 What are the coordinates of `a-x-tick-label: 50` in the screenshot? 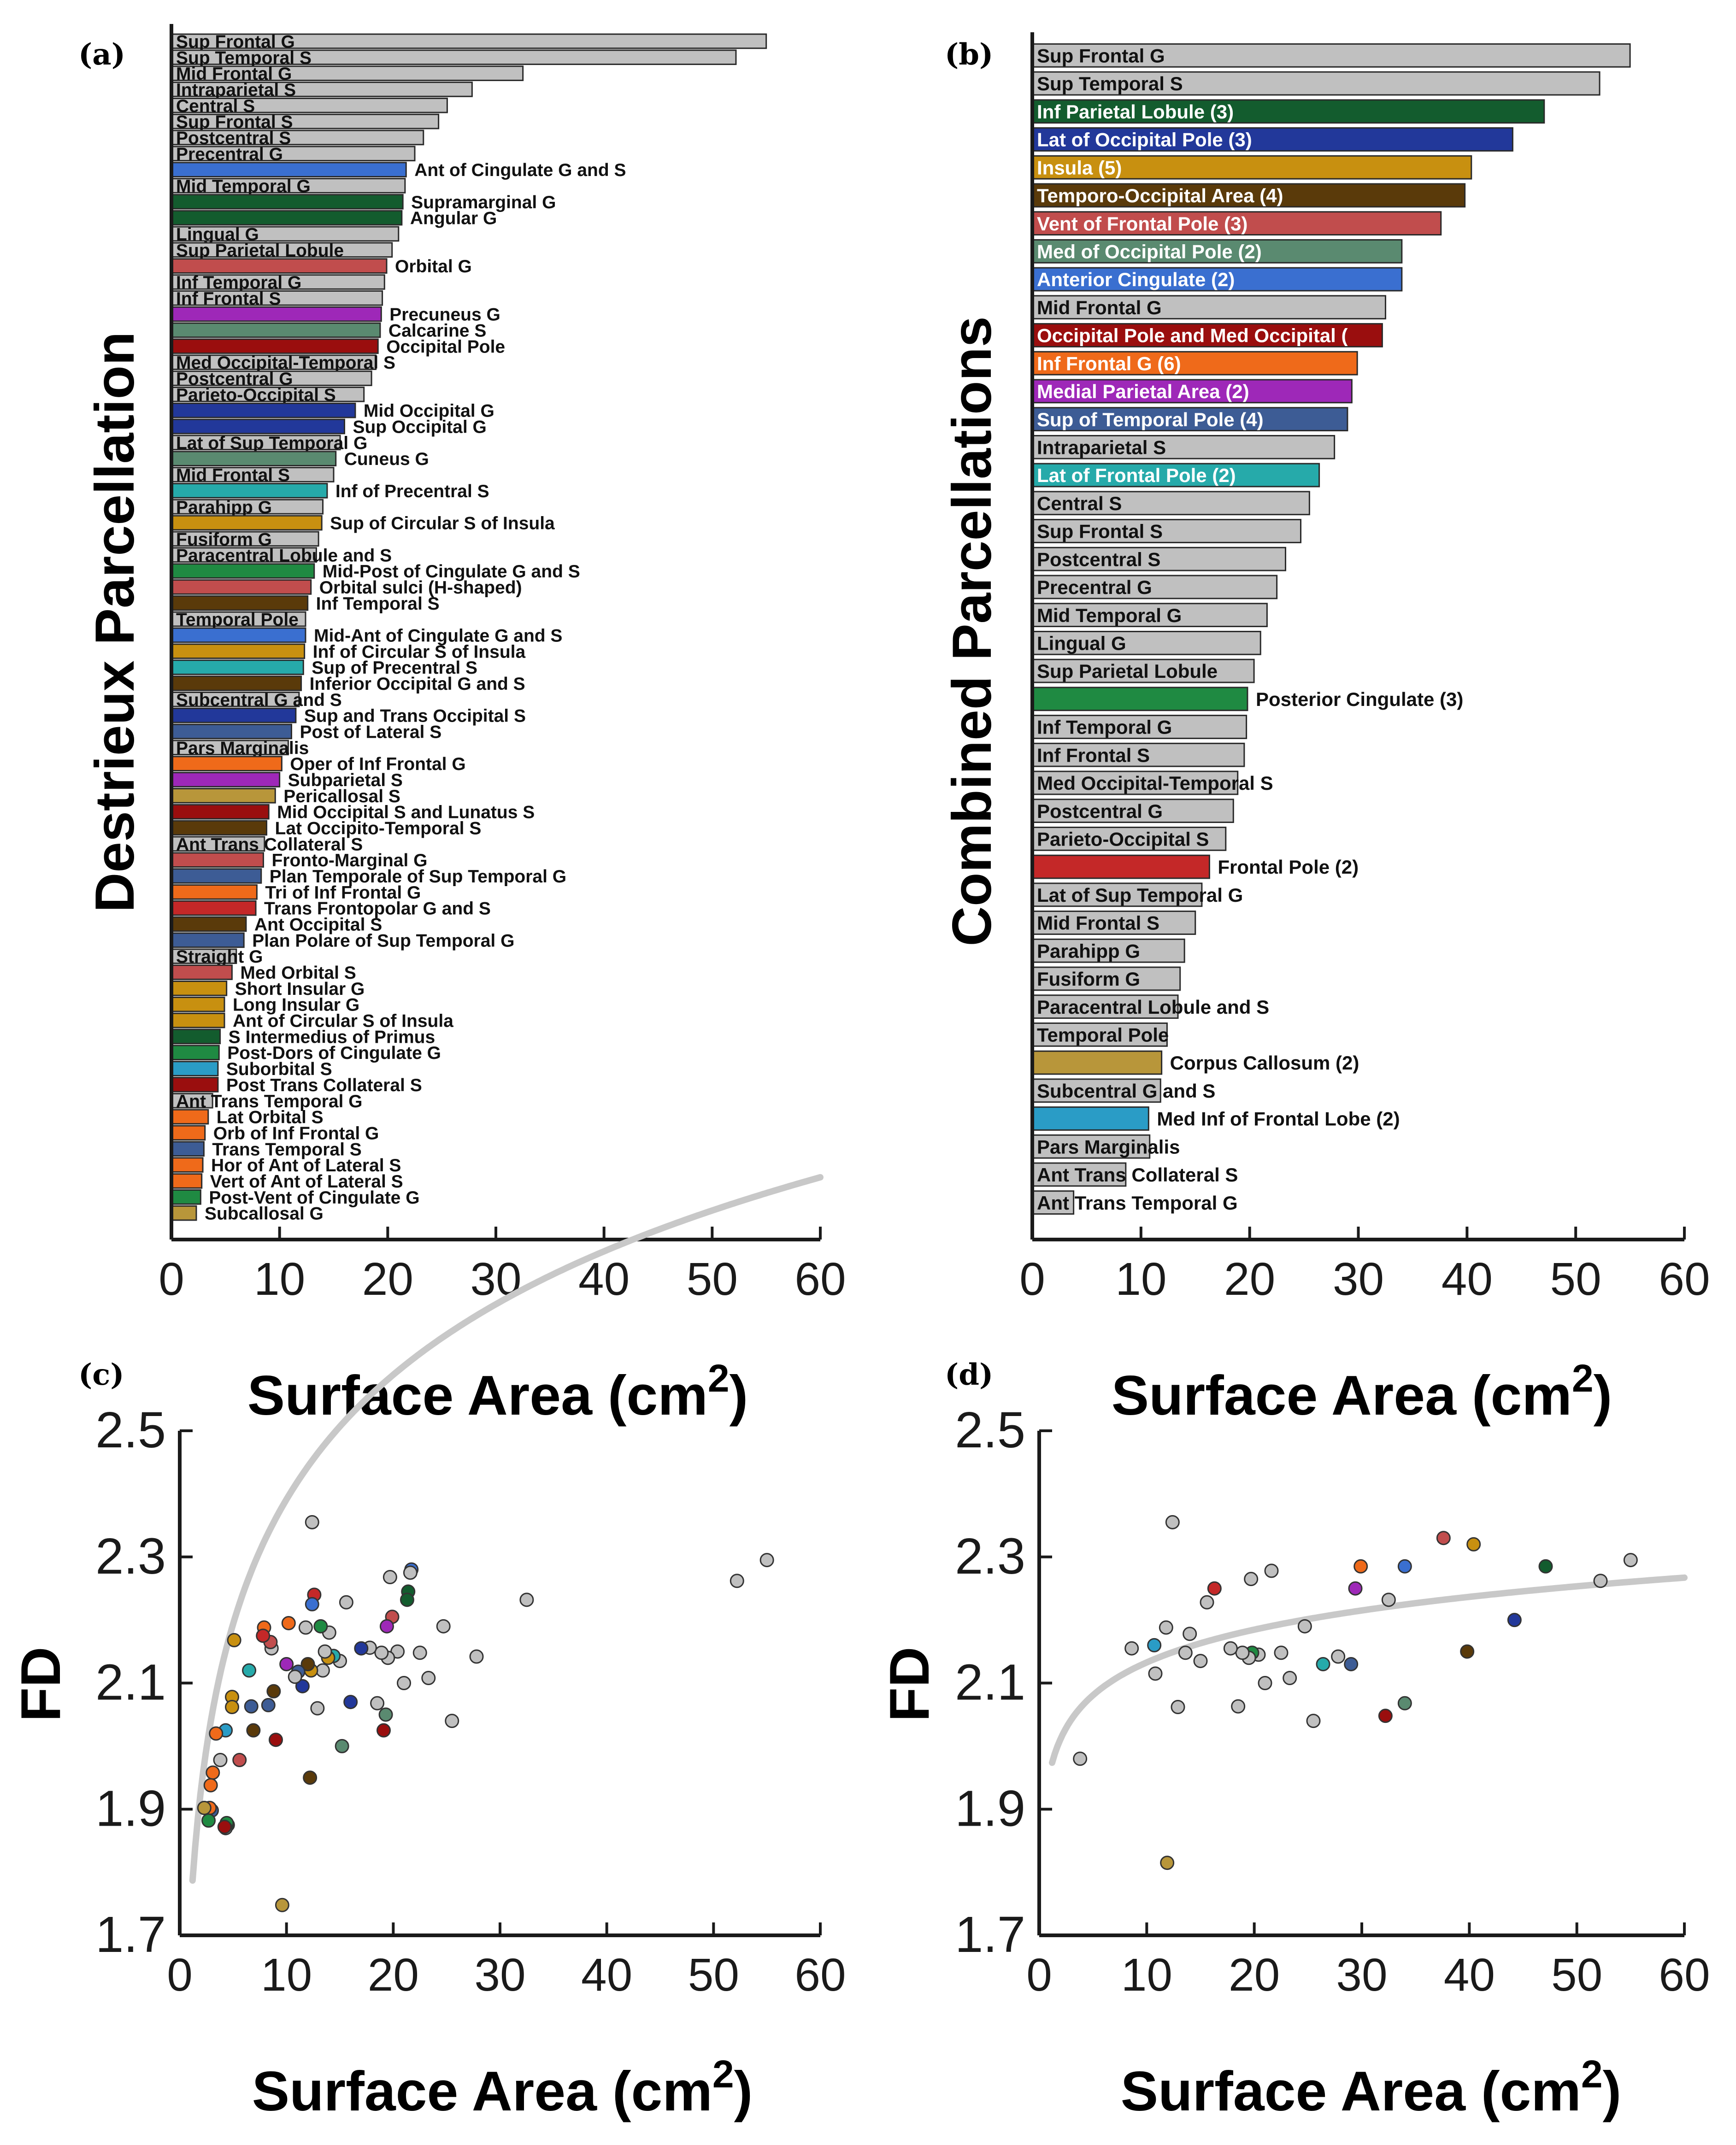 It's located at (712, 1279).